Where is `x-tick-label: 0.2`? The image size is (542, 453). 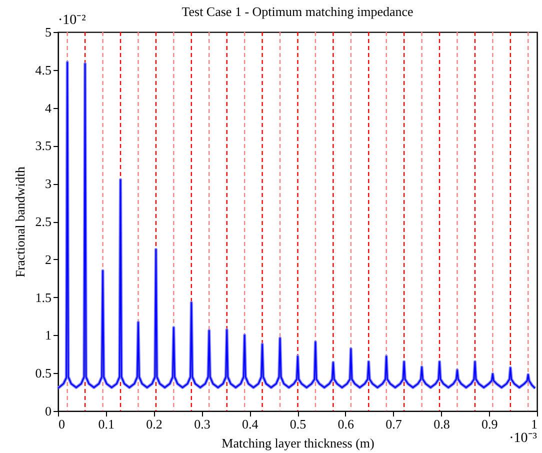
x-tick-label: 0.2 is located at coordinates (154, 424).